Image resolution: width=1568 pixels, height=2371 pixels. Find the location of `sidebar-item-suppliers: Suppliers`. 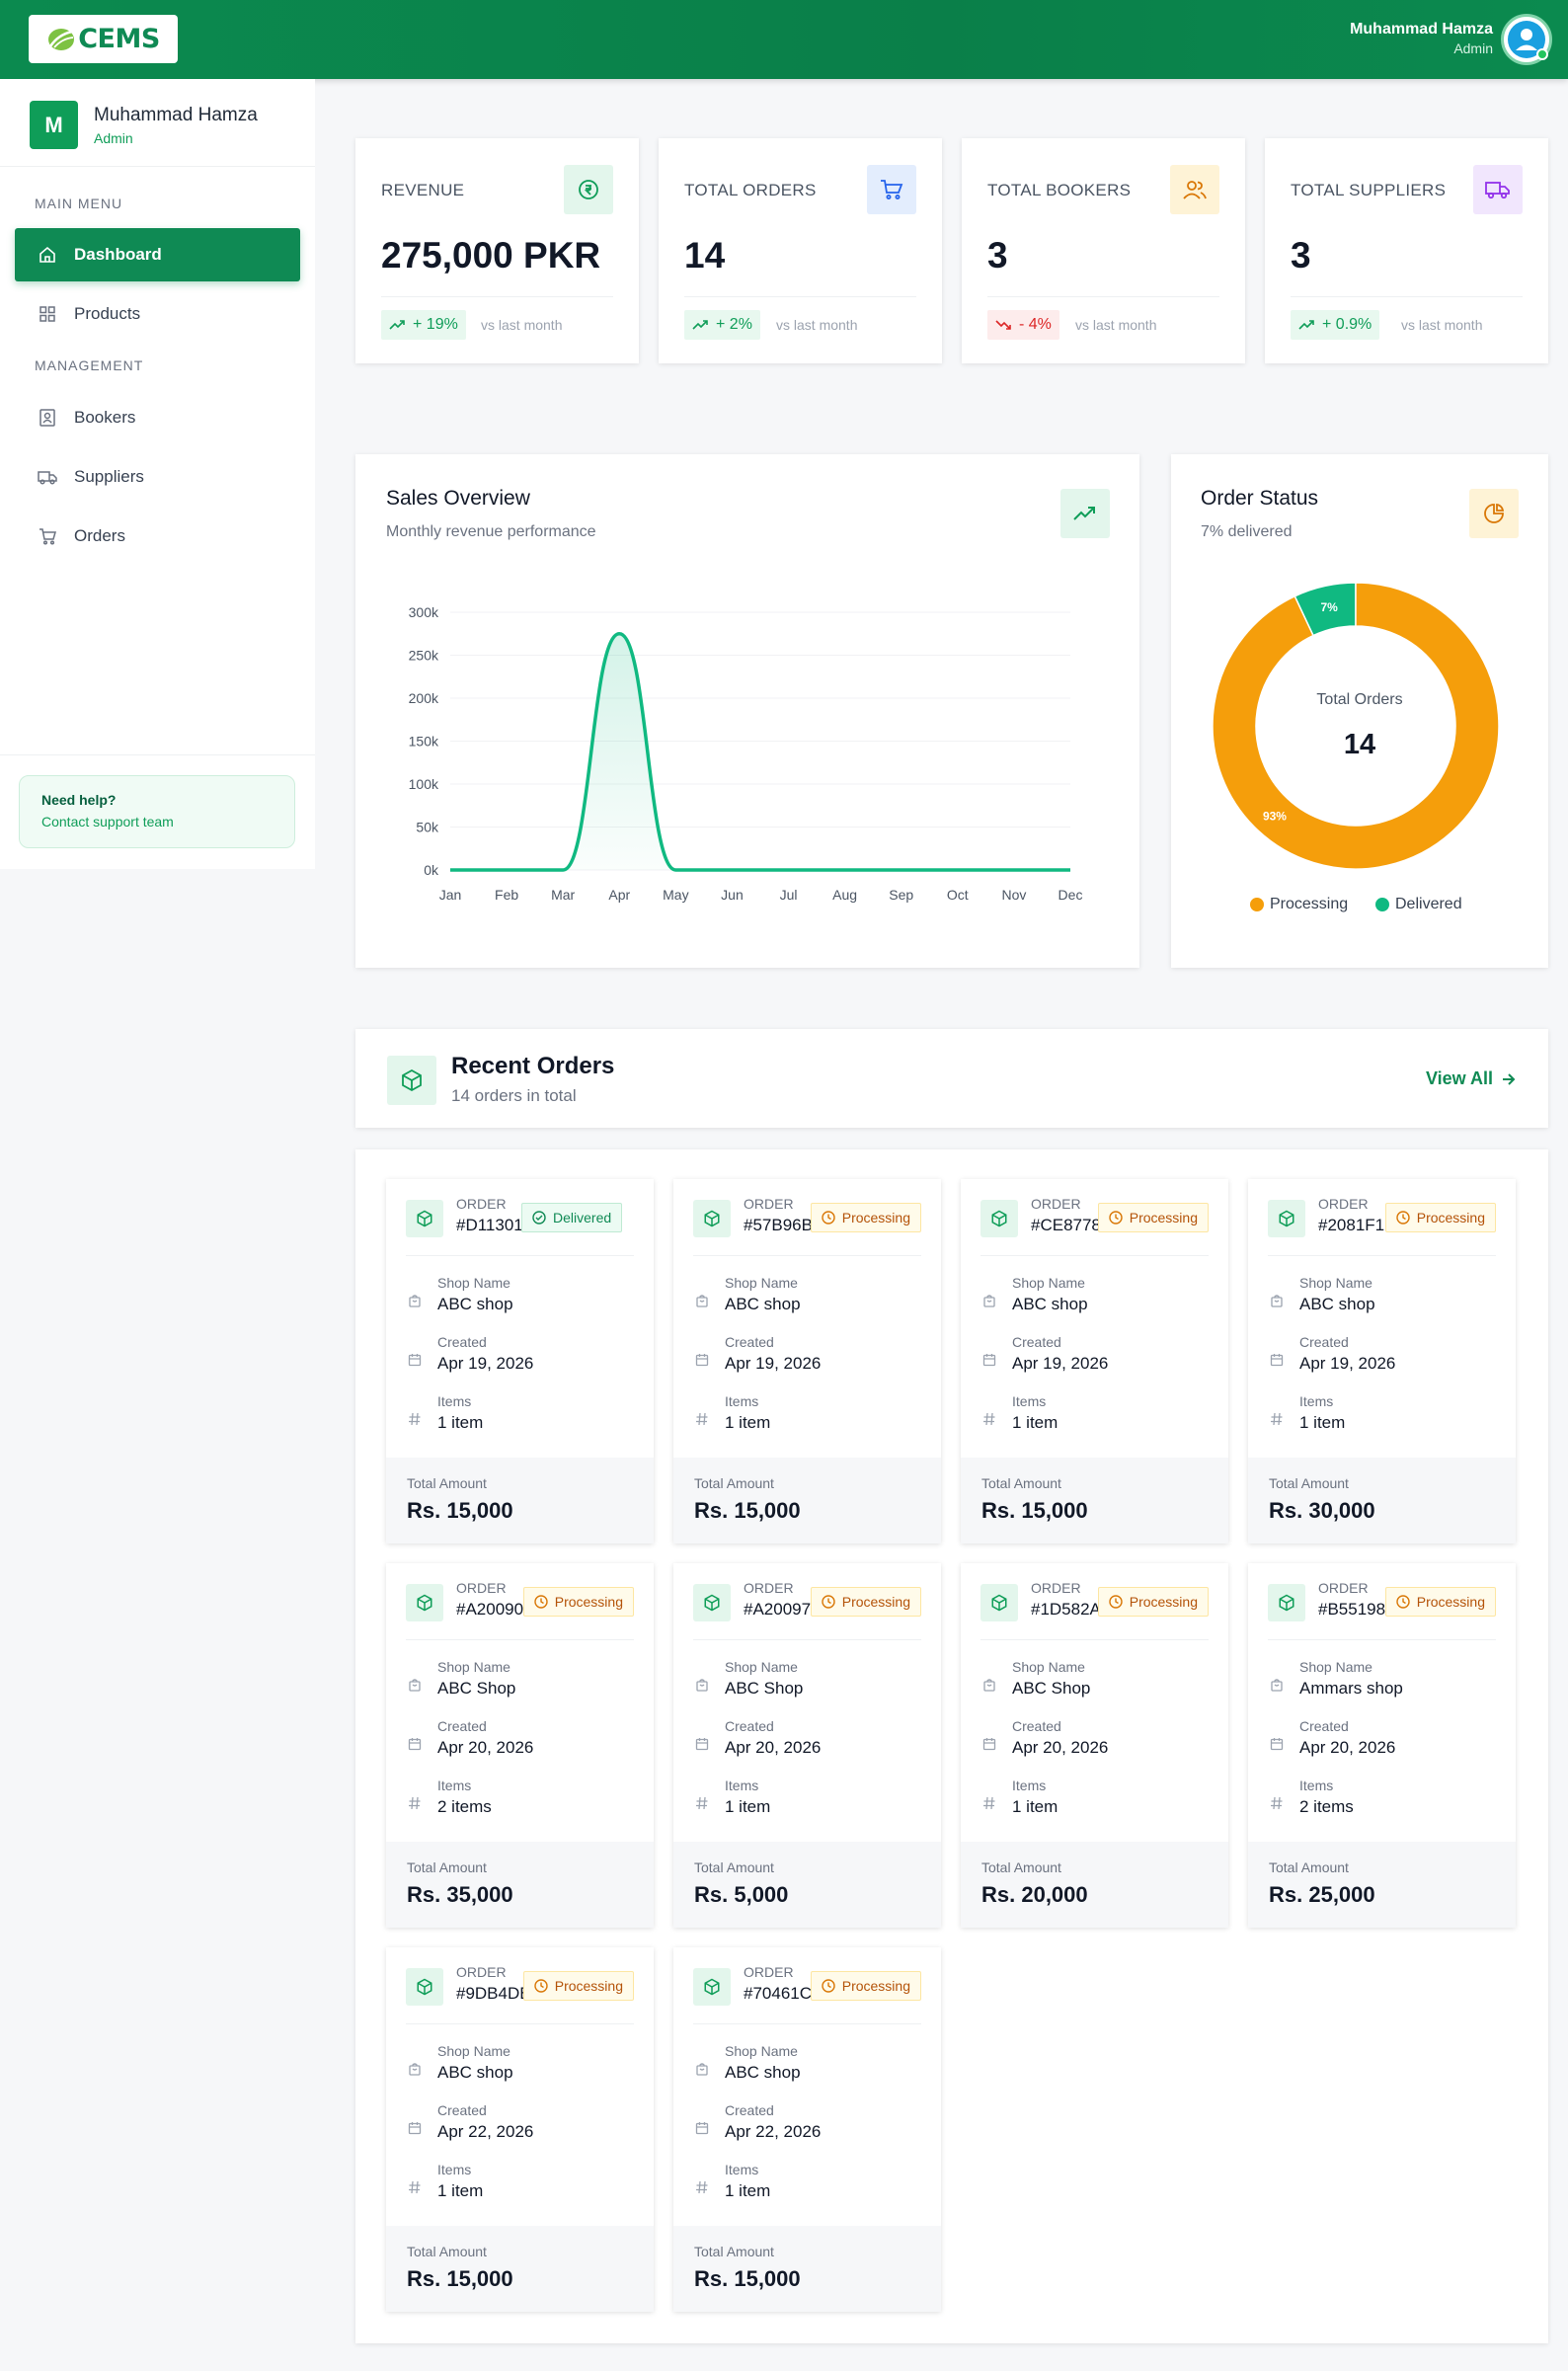

sidebar-item-suppliers: Suppliers is located at coordinates (157, 477).